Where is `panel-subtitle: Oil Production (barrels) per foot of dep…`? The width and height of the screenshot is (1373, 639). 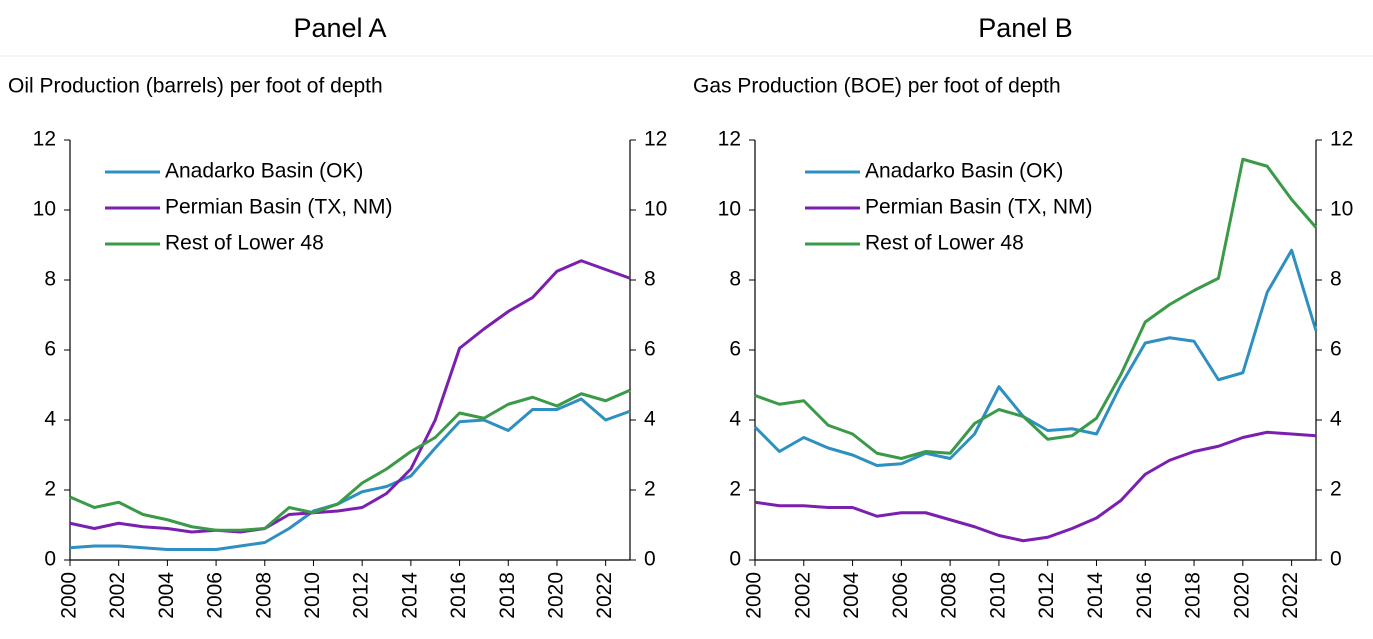
panel-subtitle: Oil Production (barrels) per foot of dep… is located at coordinates (195, 86).